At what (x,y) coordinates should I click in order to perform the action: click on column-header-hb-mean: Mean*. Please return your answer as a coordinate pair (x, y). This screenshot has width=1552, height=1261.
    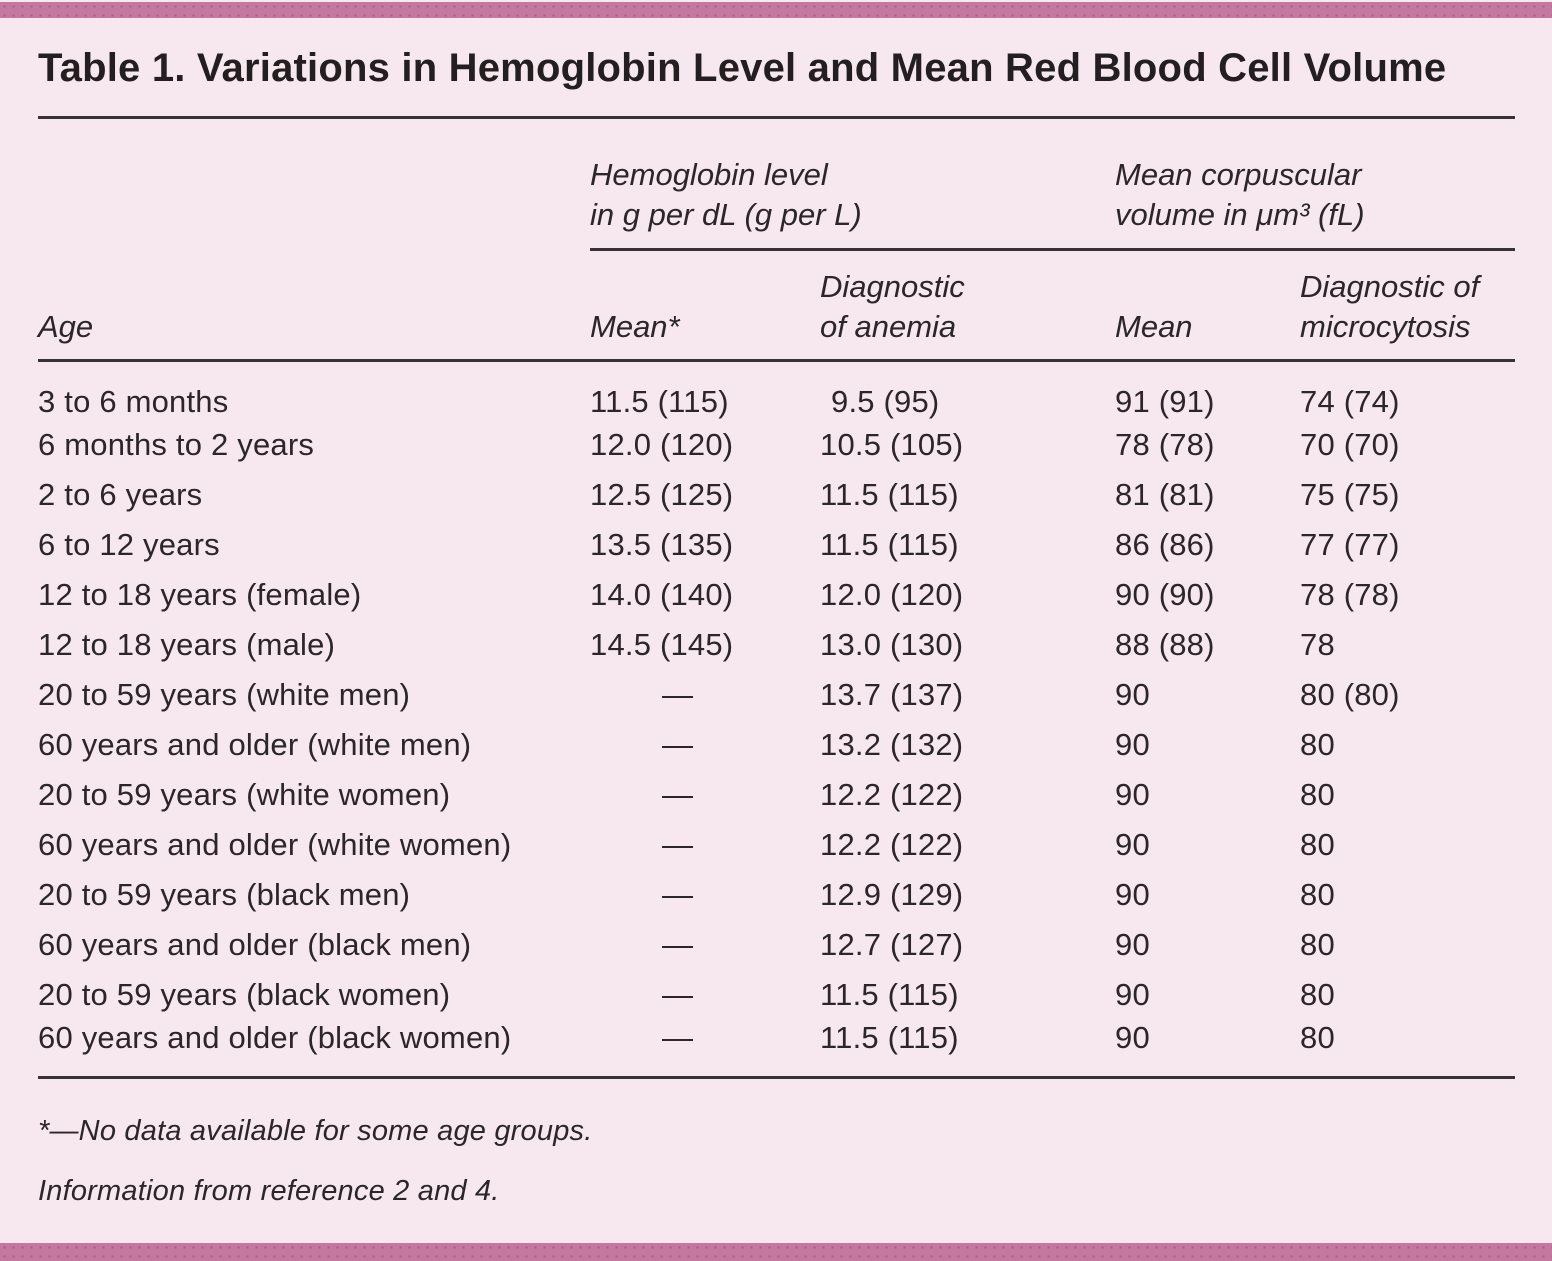
    Looking at the image, I should click on (705, 305).